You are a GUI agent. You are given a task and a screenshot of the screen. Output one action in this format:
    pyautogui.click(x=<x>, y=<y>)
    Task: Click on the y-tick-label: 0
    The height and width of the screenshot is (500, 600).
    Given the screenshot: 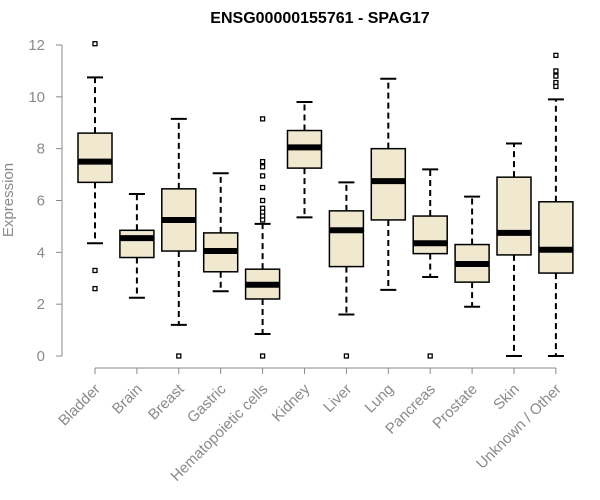 What is the action you would take?
    pyautogui.click(x=41, y=356)
    